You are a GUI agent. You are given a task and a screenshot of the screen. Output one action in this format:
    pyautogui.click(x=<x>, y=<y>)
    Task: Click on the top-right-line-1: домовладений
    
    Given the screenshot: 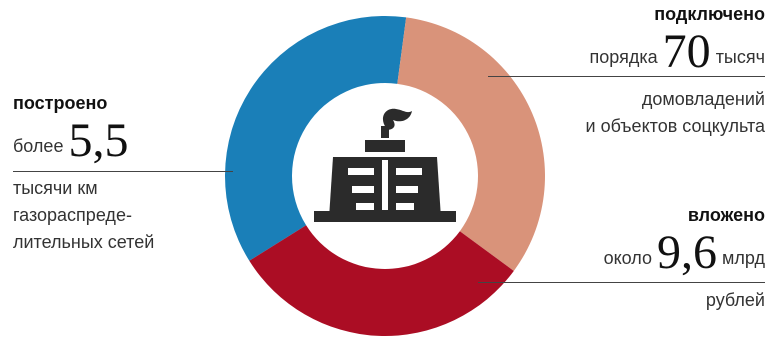 What is the action you would take?
    pyautogui.click(x=703, y=99)
    